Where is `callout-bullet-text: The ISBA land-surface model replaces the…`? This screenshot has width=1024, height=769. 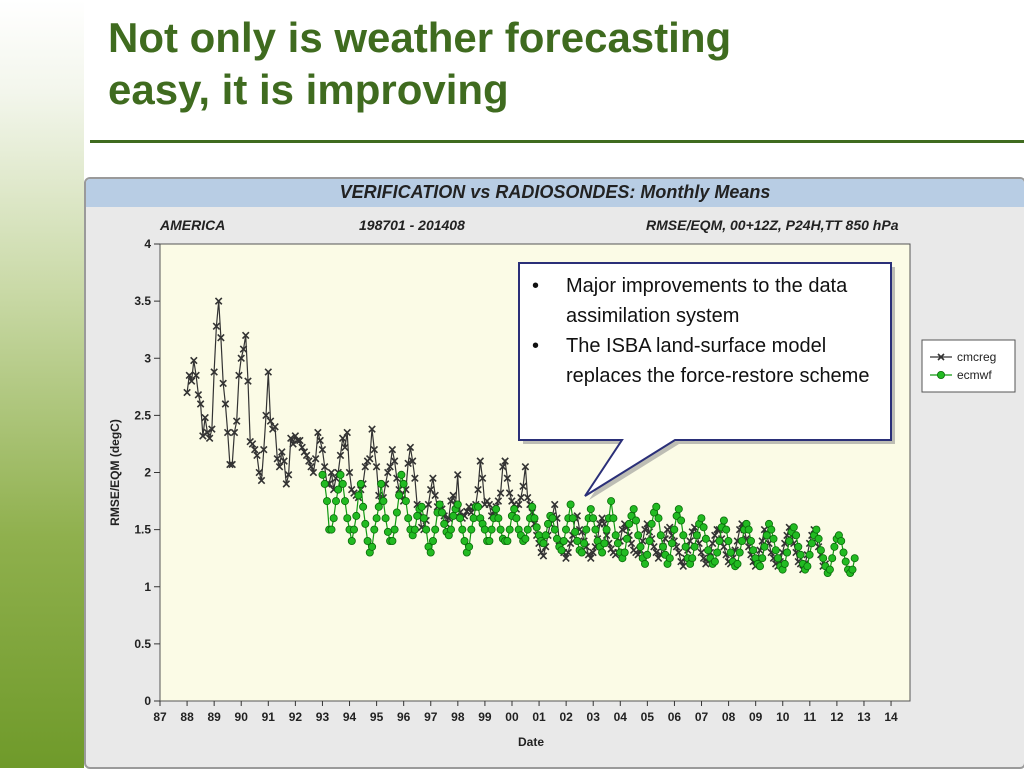
callout-bullet-text: The ISBA land-surface model replaces the… is located at coordinates (718, 361).